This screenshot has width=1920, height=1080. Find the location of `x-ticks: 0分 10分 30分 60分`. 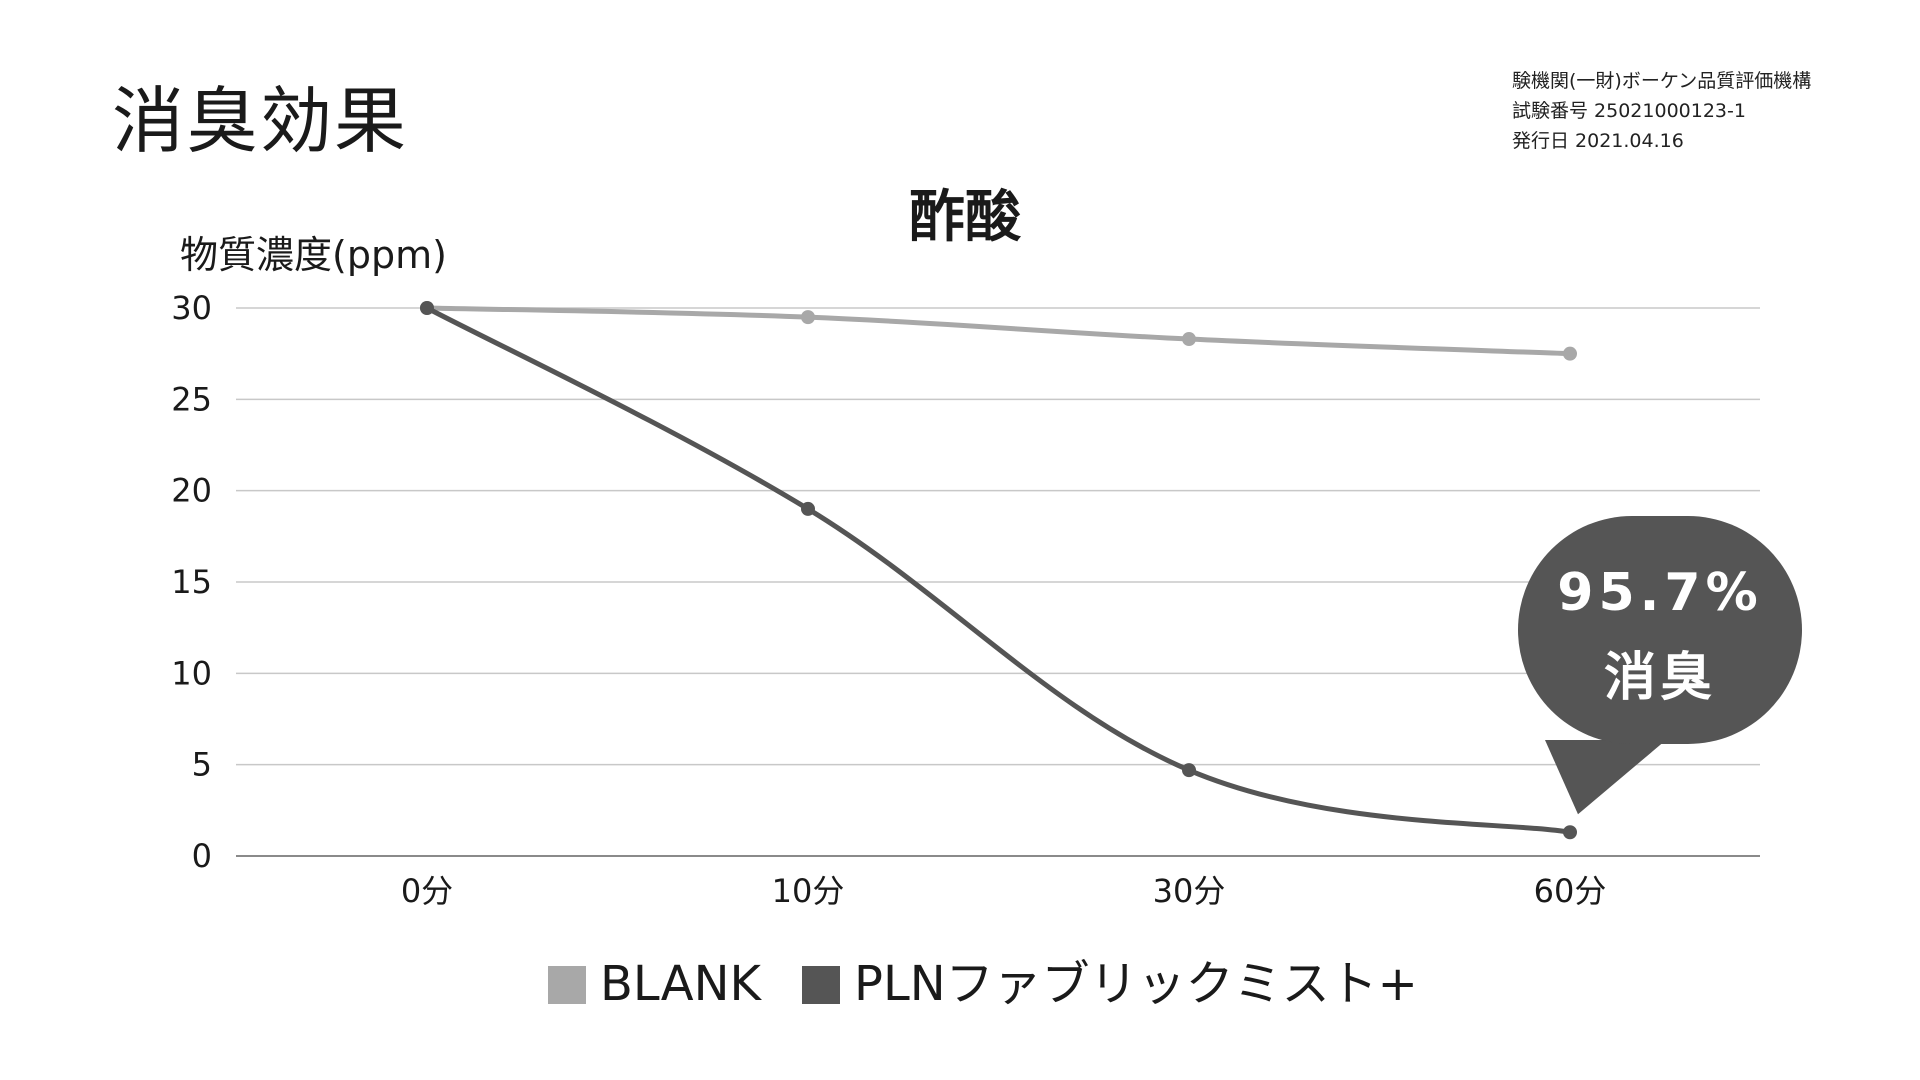

x-ticks: 0分 10分 30分 60分 is located at coordinates (1004, 891).